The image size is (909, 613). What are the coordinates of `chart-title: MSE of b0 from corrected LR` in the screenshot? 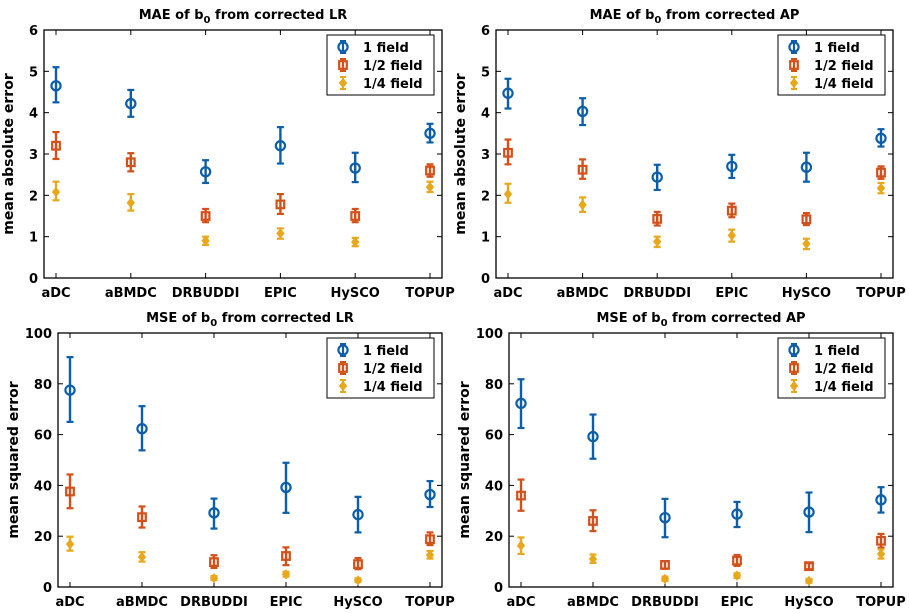 It's located at (250, 320).